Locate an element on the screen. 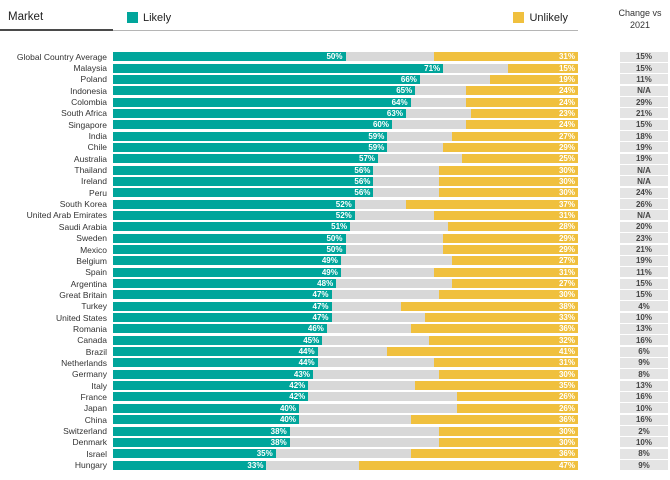 This screenshot has width=670, height=480. chart-row: Malaysia 71% 15% 15% is located at coordinates (335, 68).